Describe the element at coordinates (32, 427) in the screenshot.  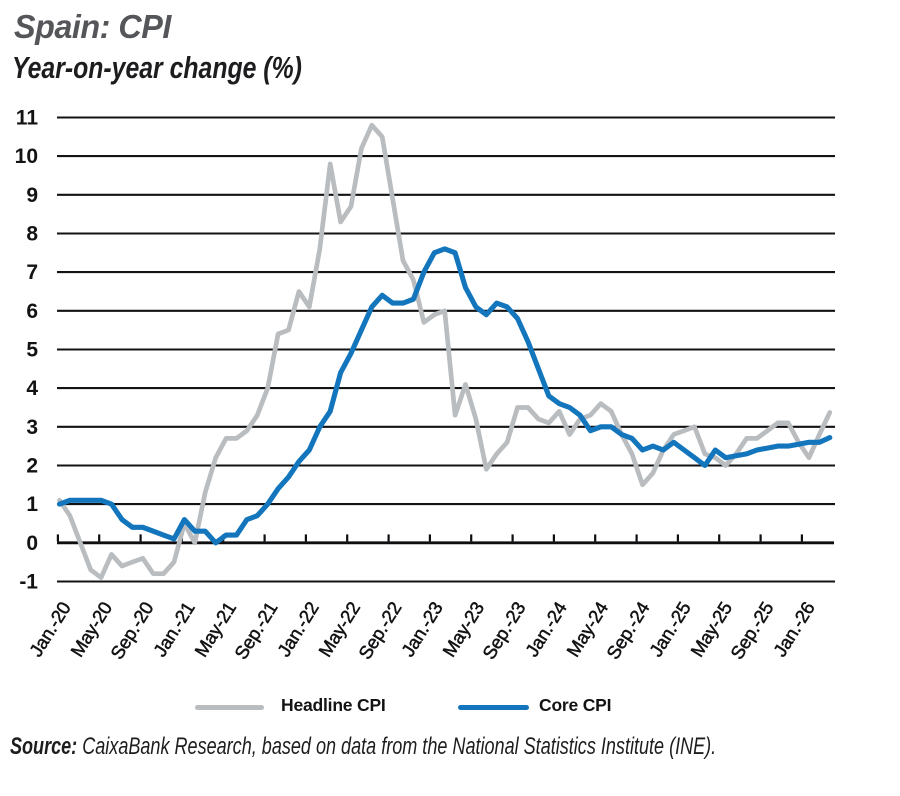
I see `svg-text: 3` at that location.